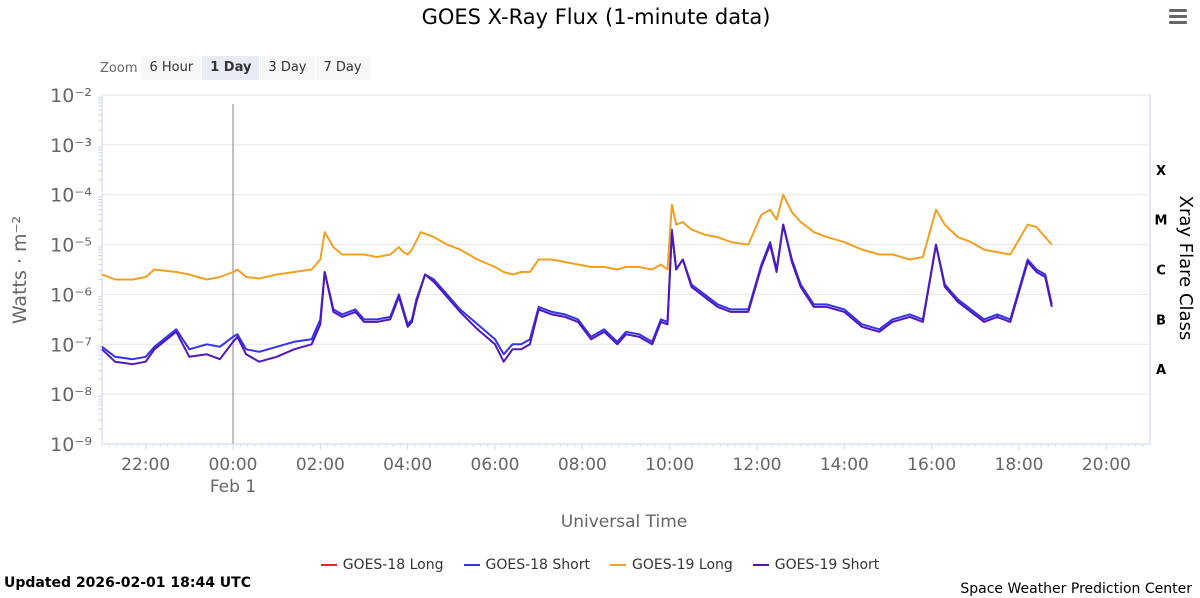 This screenshot has width=1200, height=598. I want to click on x-tick-label: 00:00, so click(233, 465).